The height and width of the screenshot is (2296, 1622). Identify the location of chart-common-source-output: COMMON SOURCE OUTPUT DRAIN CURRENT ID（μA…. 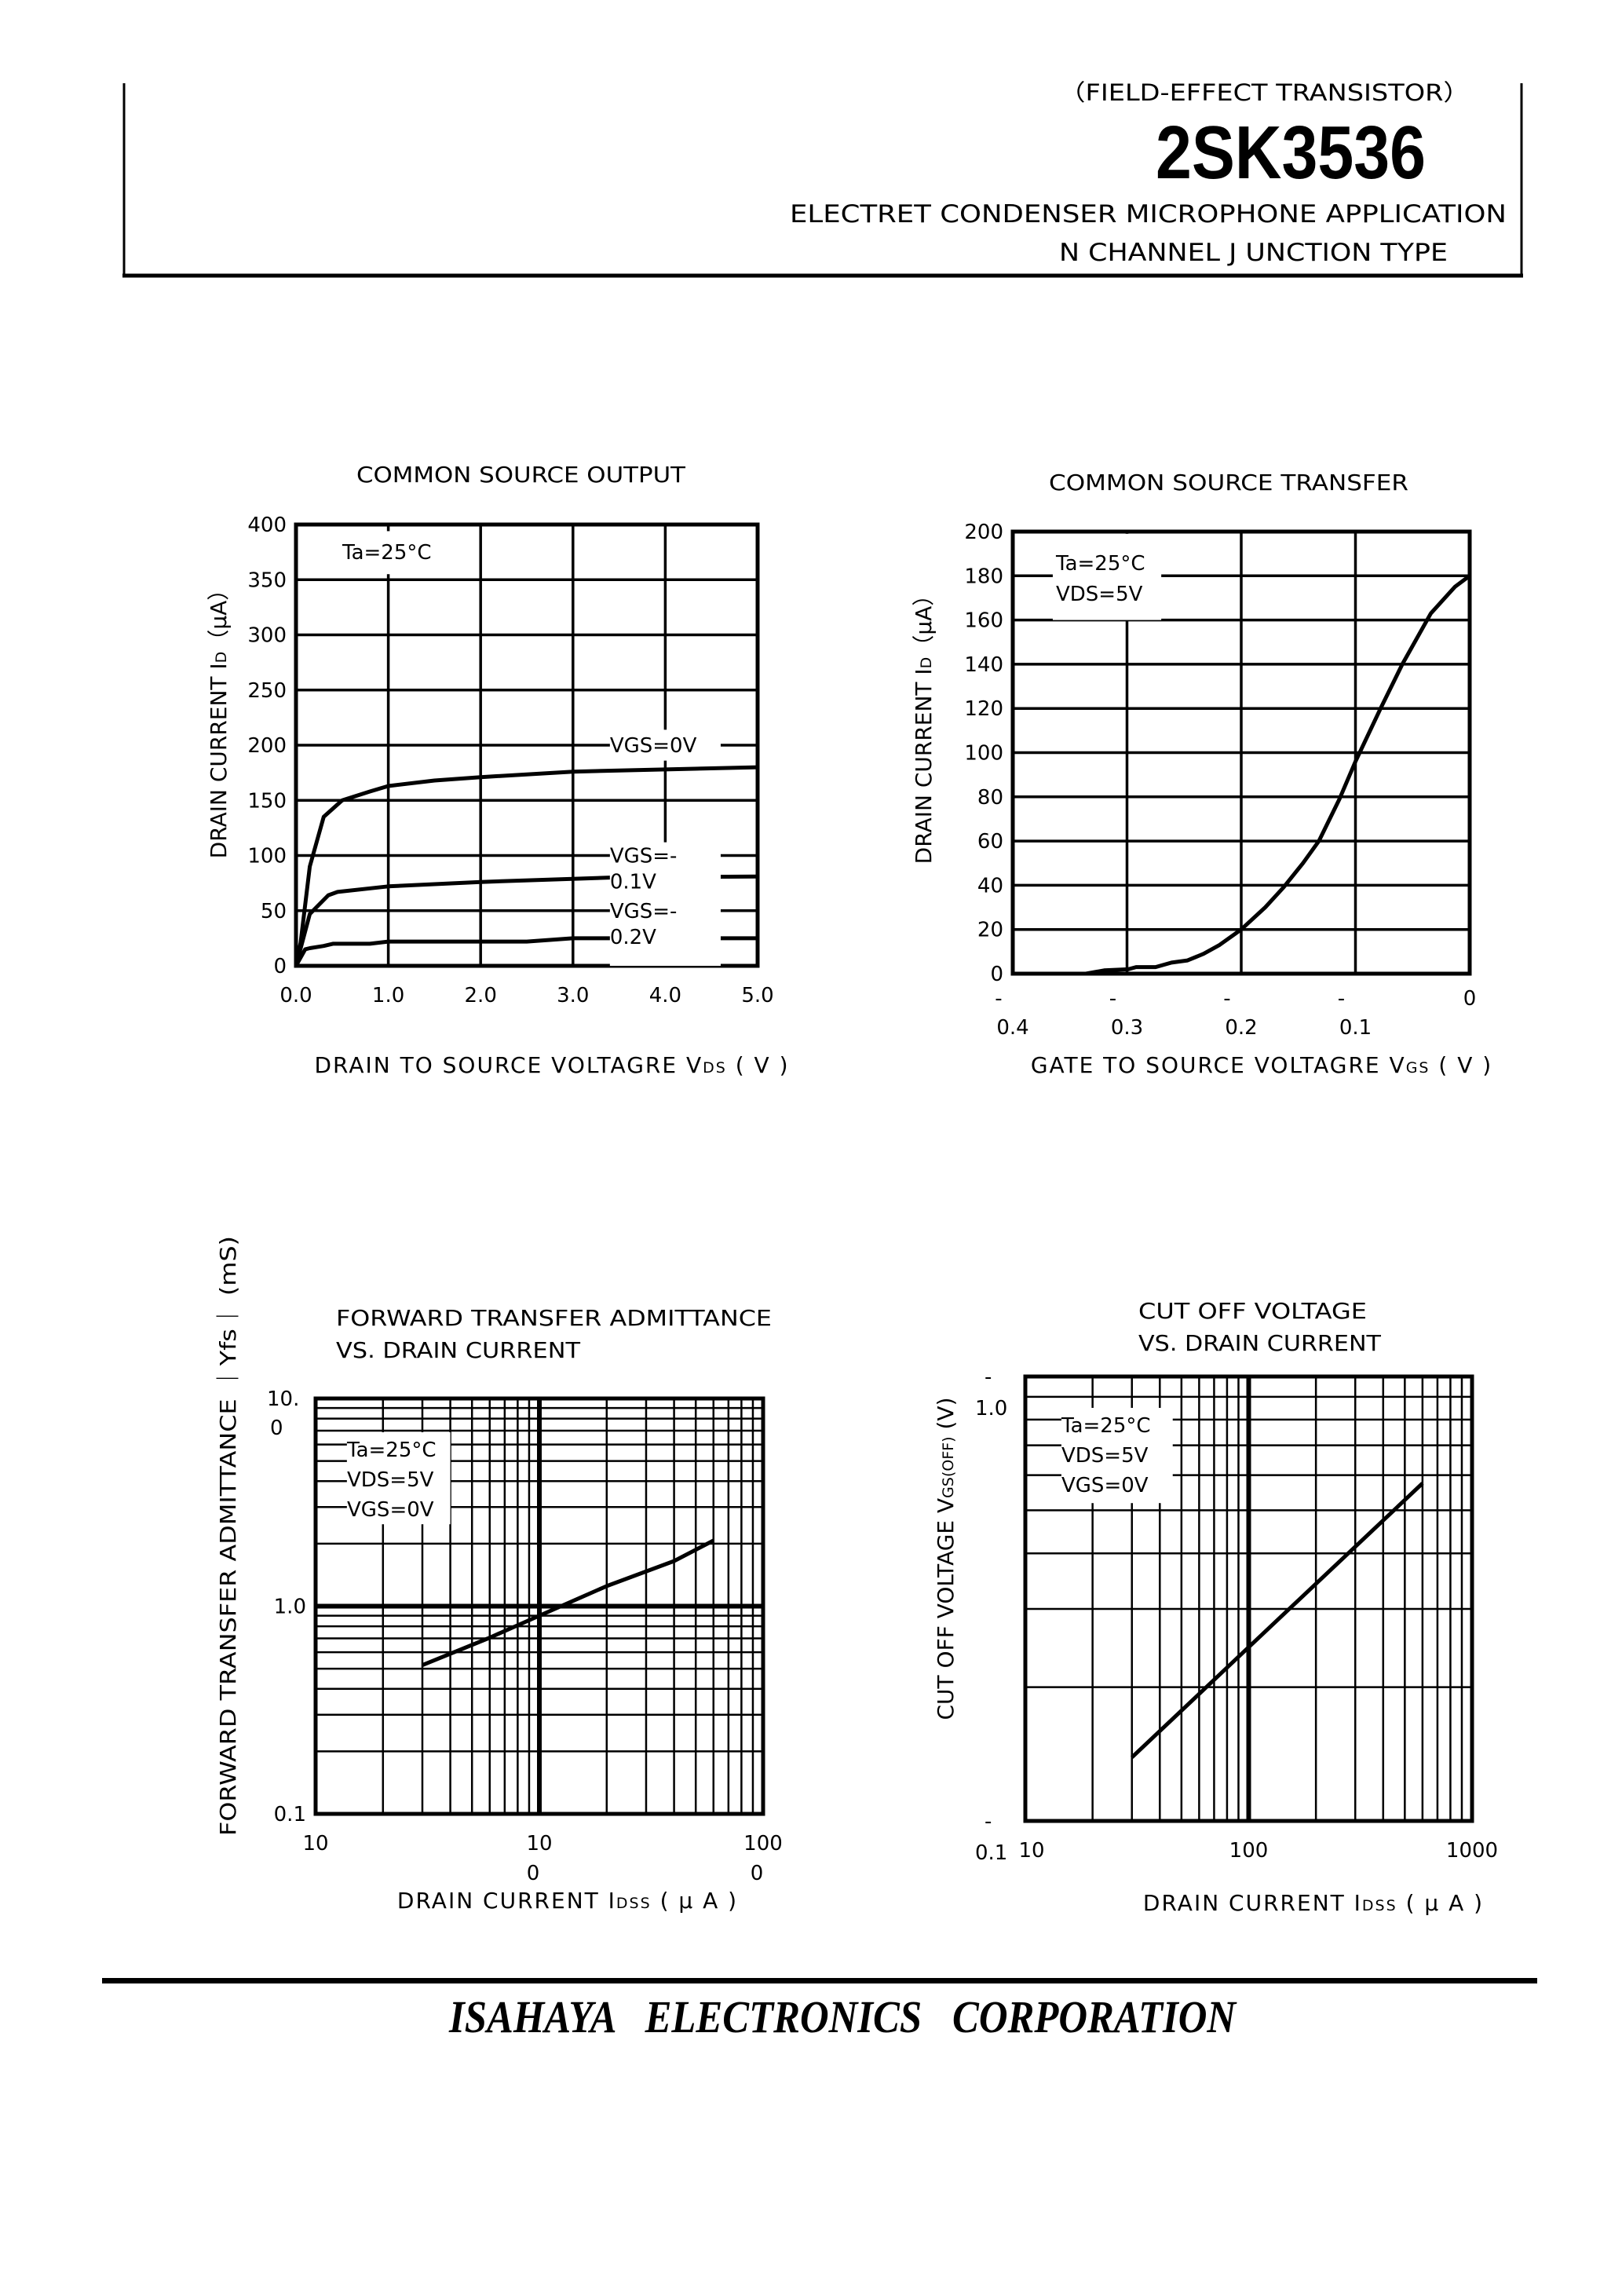
(498, 770).